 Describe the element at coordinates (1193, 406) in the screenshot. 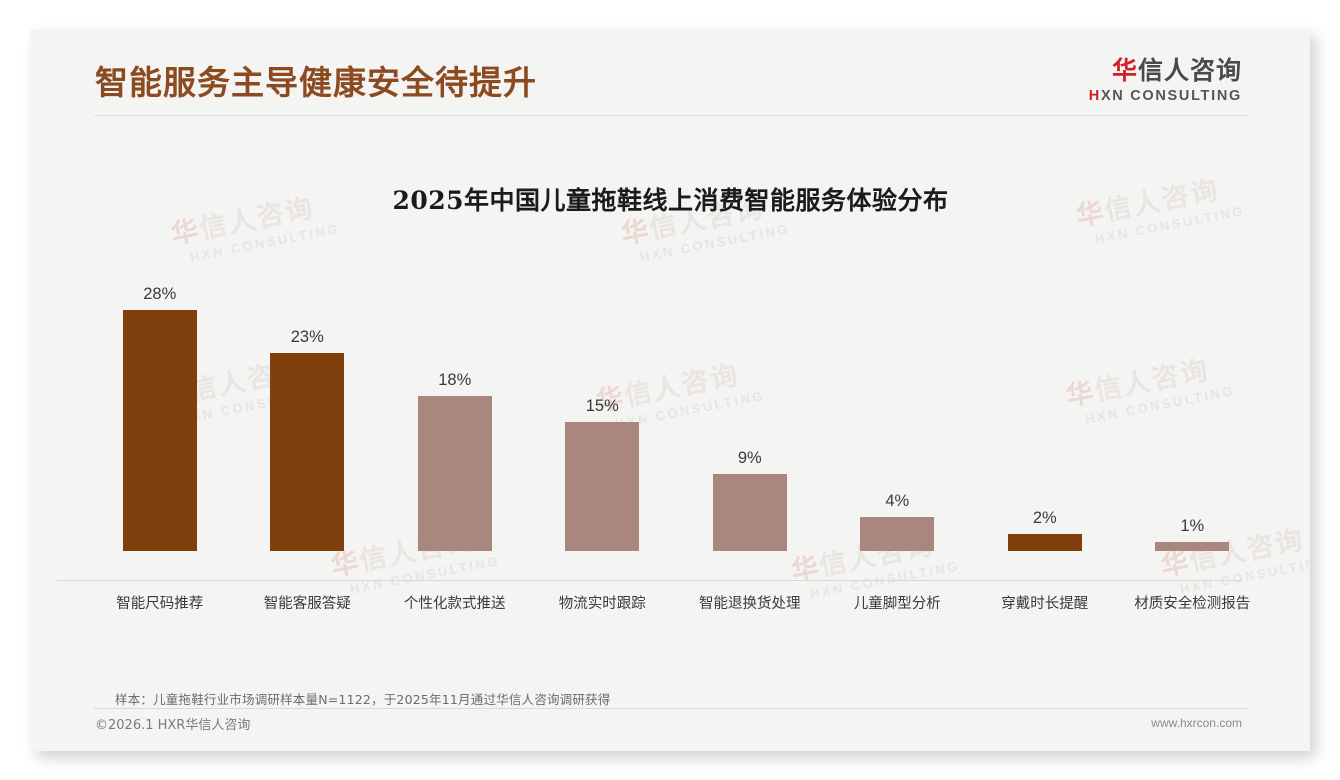

I see `bar-group: 1%` at that location.